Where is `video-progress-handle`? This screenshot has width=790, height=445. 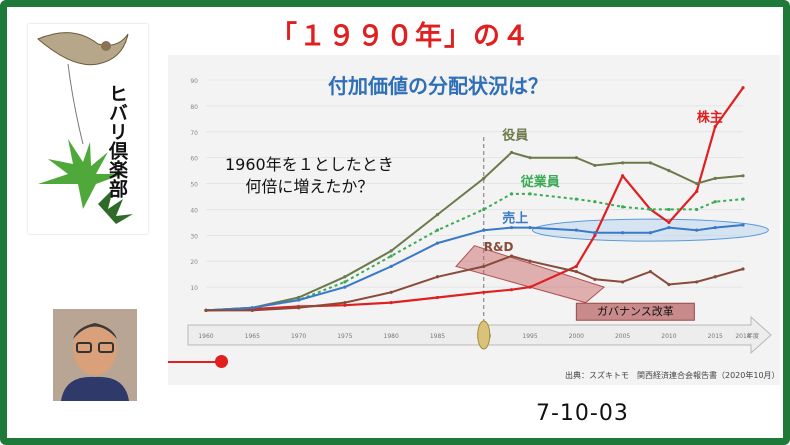 video-progress-handle is located at coordinates (221, 361).